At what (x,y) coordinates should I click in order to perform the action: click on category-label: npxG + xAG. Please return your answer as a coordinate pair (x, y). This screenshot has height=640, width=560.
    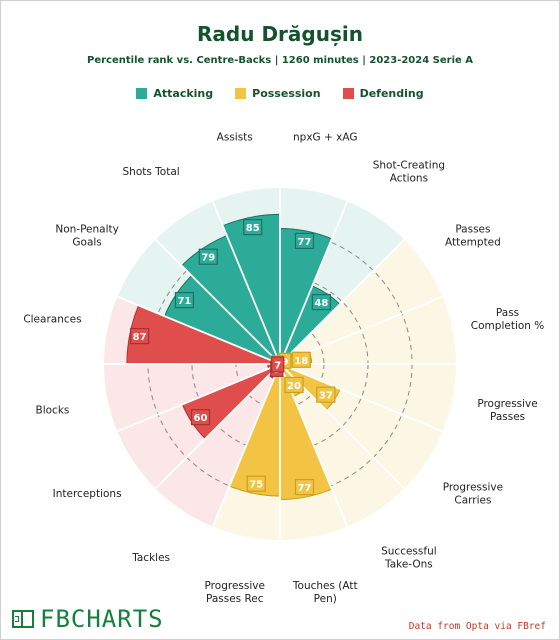
    Looking at the image, I should click on (325, 137).